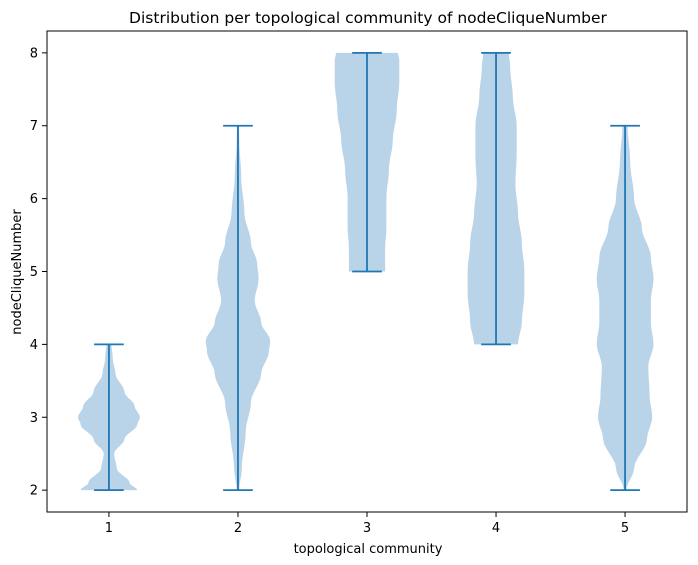  I want to click on y-tick-label-4: 4, so click(34, 345).